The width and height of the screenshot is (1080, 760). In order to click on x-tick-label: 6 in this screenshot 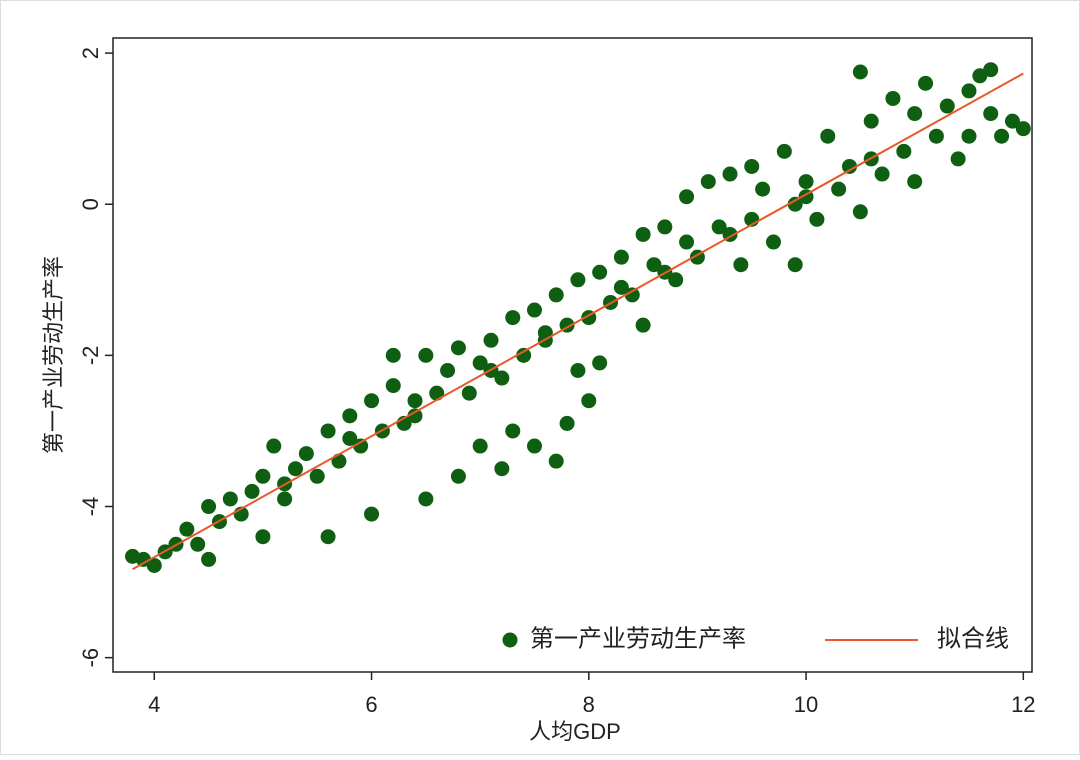, I will do `click(371, 704)`.